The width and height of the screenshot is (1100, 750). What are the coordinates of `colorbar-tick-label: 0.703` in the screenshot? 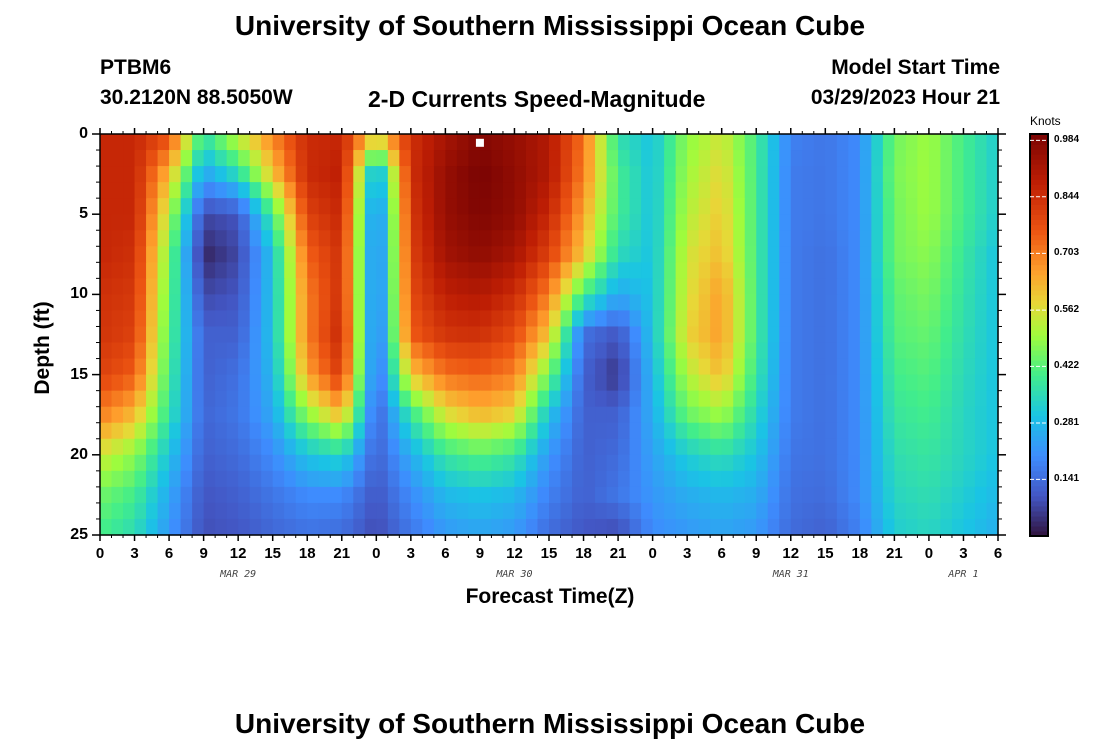 It's located at (1067, 253).